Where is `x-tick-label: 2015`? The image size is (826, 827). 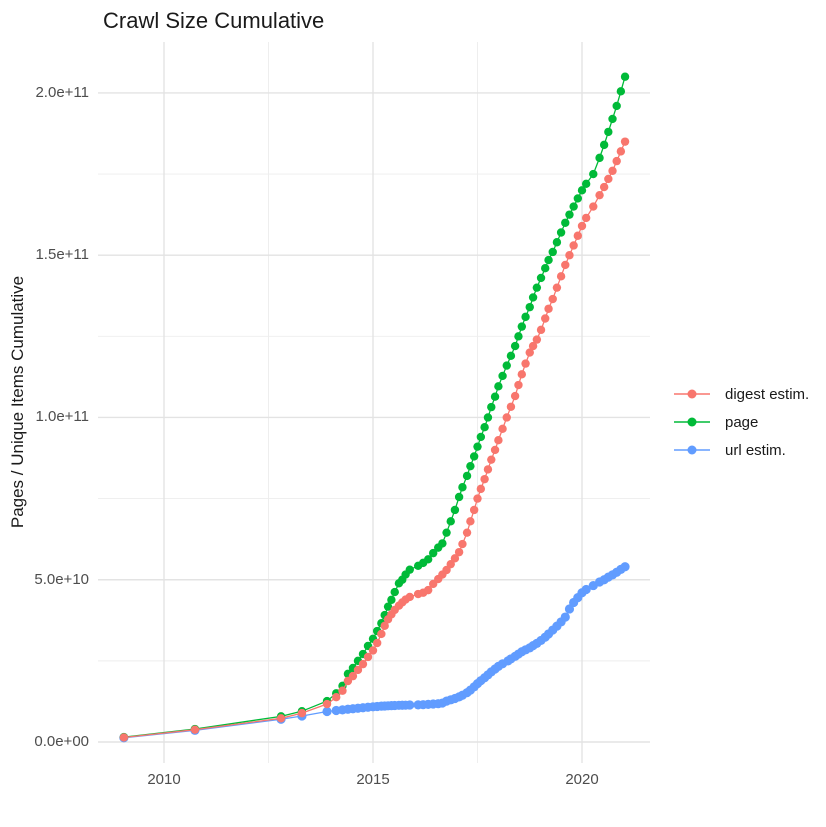 x-tick-label: 2015 is located at coordinates (373, 779).